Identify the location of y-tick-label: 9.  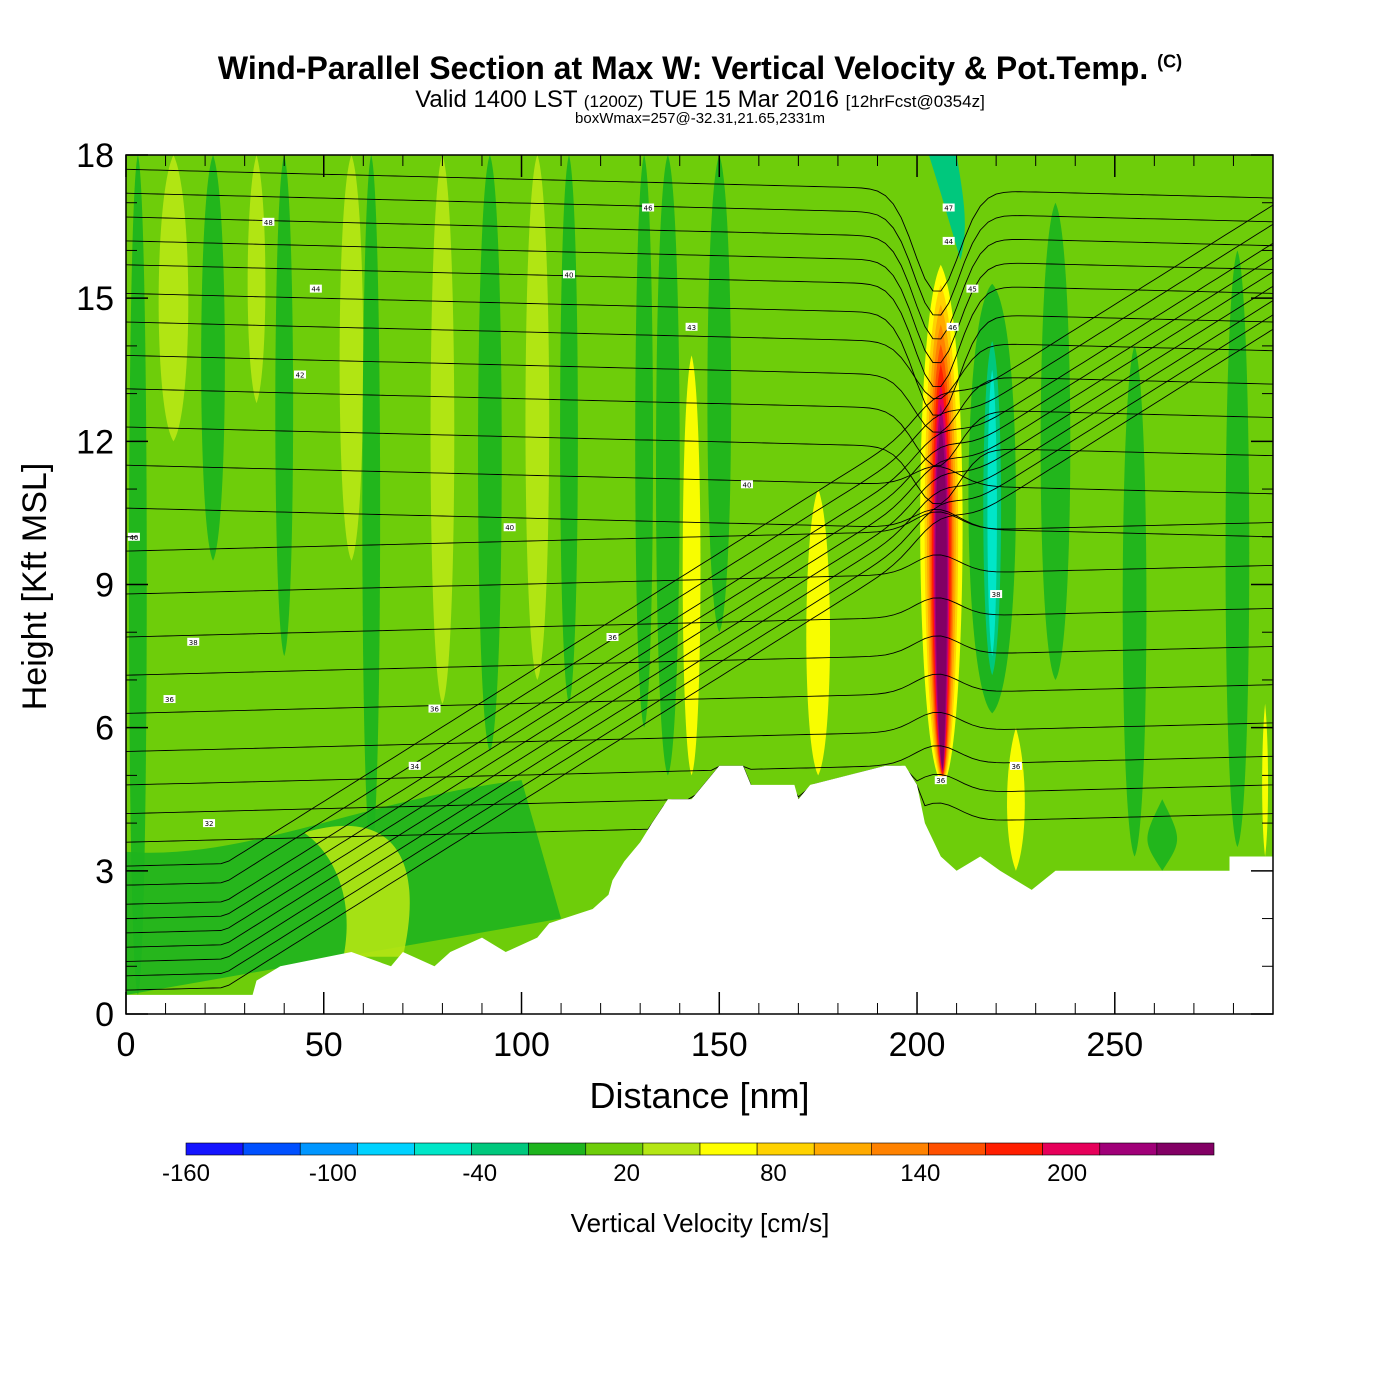
(104, 586).